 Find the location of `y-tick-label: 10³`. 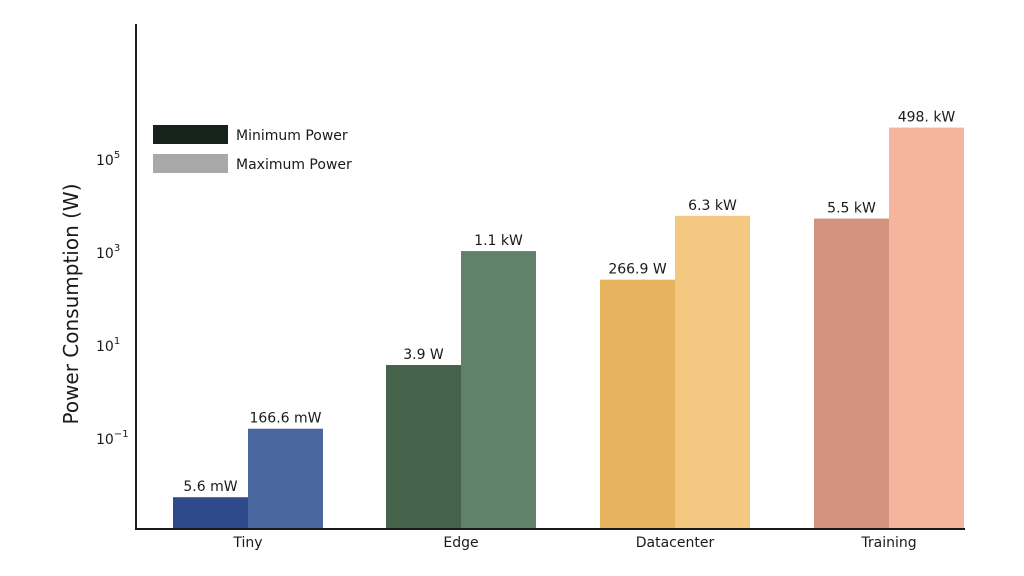

y-tick-label: 10³ is located at coordinates (108, 252).